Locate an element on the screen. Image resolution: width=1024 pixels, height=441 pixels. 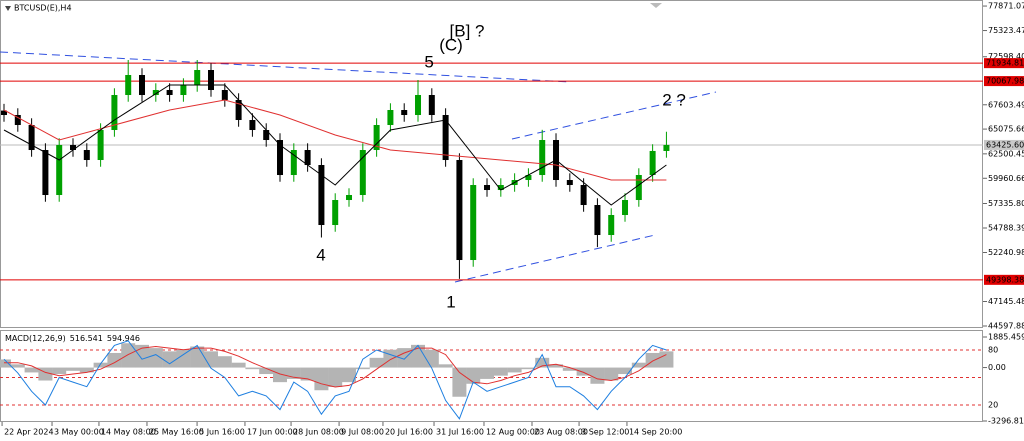
symbol-title: BTCUSD(E),H4 is located at coordinates (43, 8).